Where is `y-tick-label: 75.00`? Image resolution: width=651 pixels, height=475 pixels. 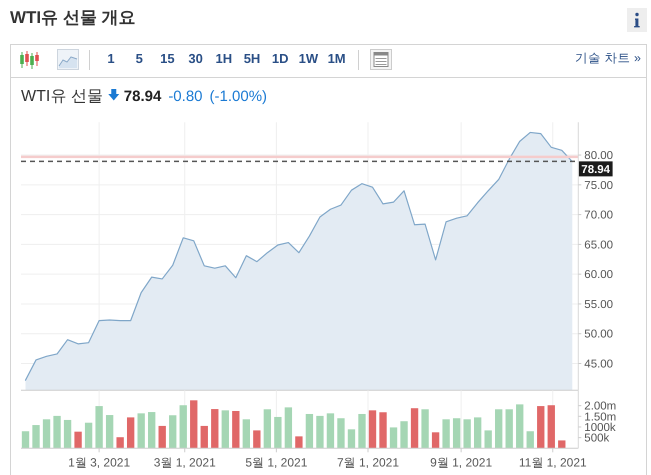
y-tick-label: 75.00 is located at coordinates (599, 186).